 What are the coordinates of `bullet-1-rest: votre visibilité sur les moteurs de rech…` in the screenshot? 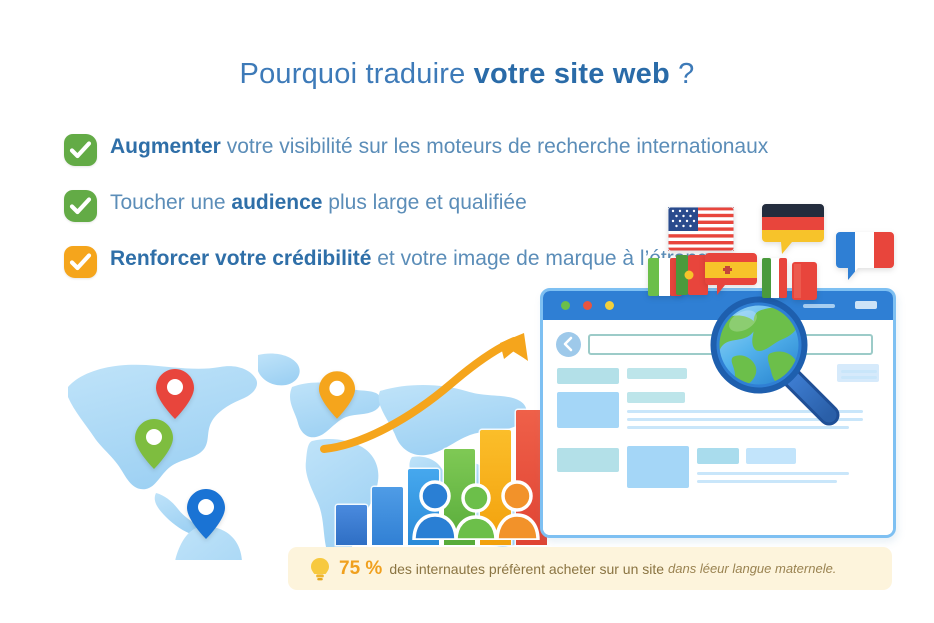 It's located at (494, 146).